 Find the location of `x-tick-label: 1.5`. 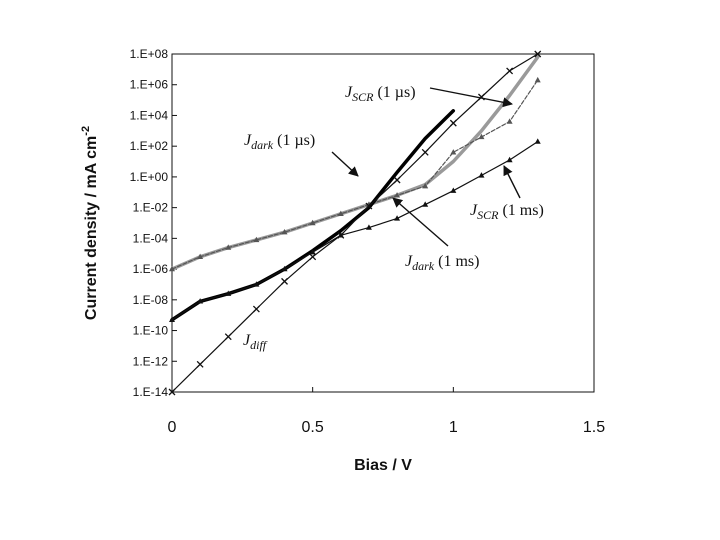

x-tick-label: 1.5 is located at coordinates (594, 427).